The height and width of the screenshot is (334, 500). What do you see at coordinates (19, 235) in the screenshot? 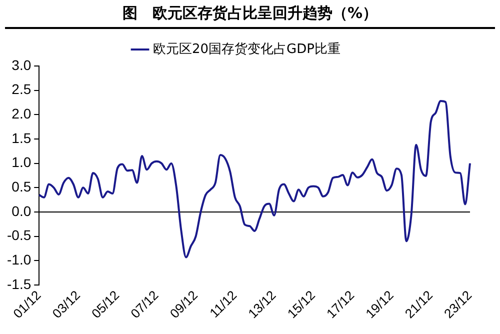
I see `y-tick-label: -0.5` at bounding box center [19, 235].